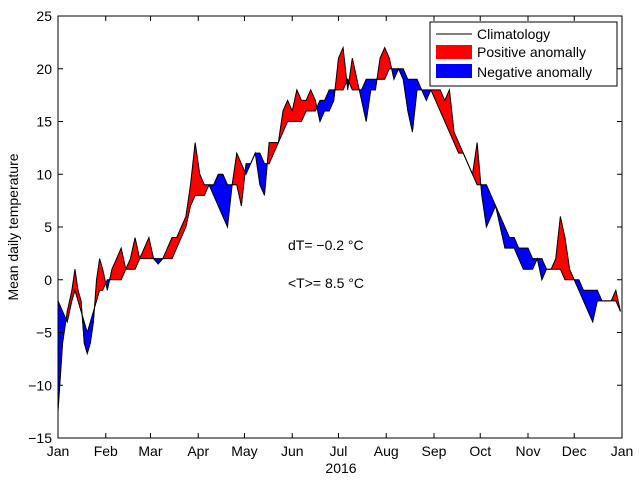 This screenshot has height=485, width=640. What do you see at coordinates (244, 451) in the screenshot?
I see `x-tick-label: May` at bounding box center [244, 451].